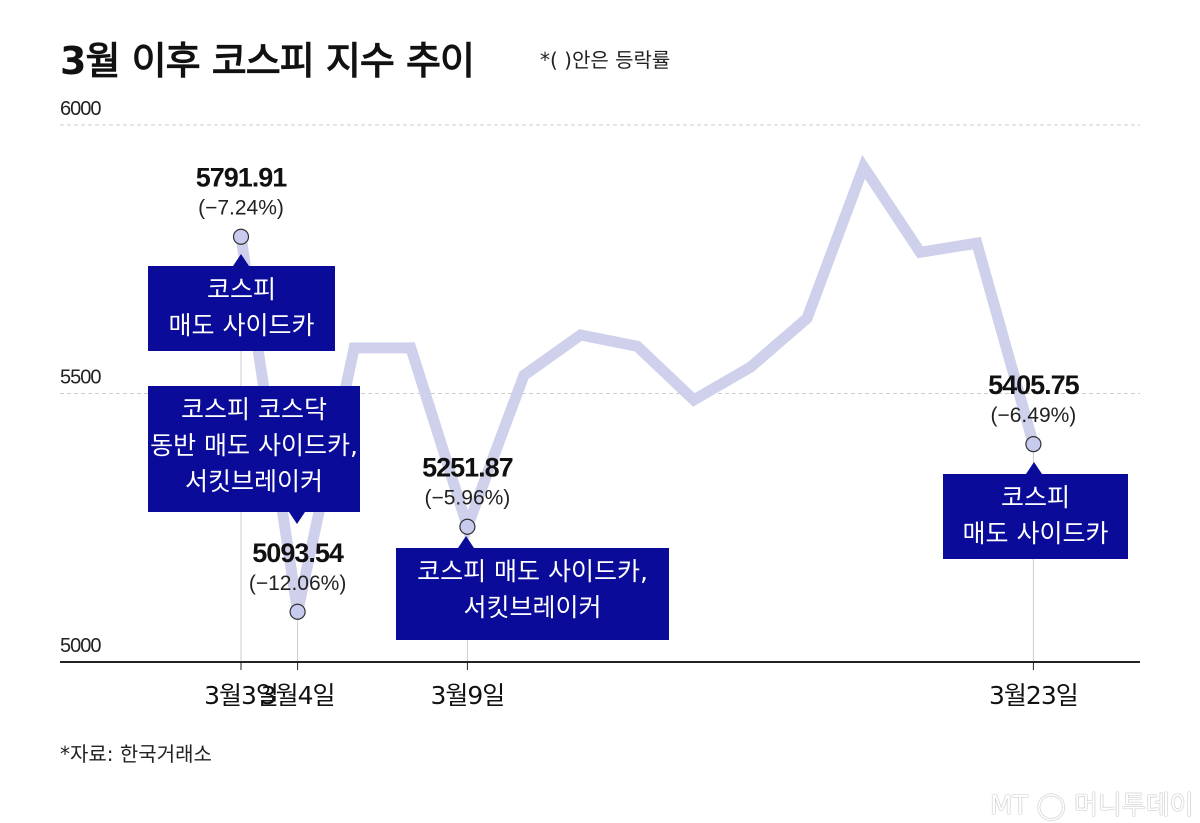 This screenshot has width=1200, height=823. What do you see at coordinates (468, 498) in the screenshot?
I see `data-label-change: (−5.96%)` at bounding box center [468, 498].